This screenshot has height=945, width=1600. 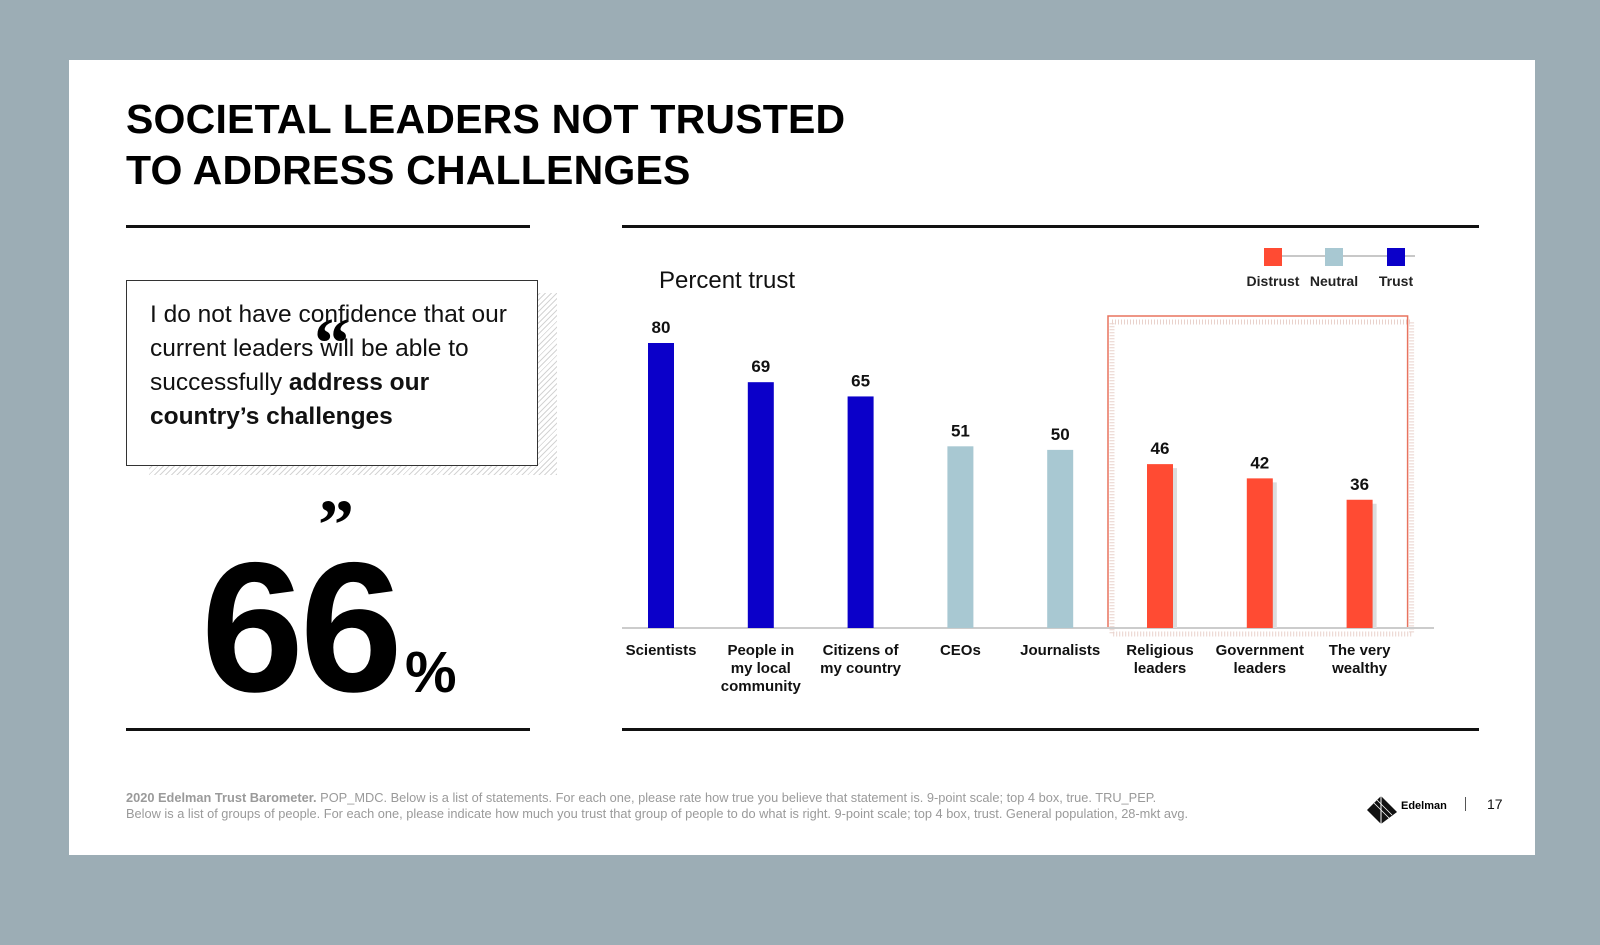 I want to click on data-label: 65, so click(x=860, y=380).